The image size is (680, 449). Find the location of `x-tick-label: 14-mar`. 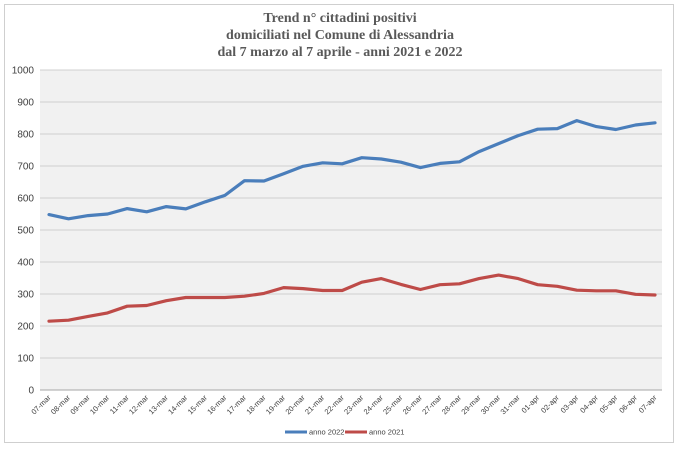

x-tick-label: 14-mar is located at coordinates (178, 405).